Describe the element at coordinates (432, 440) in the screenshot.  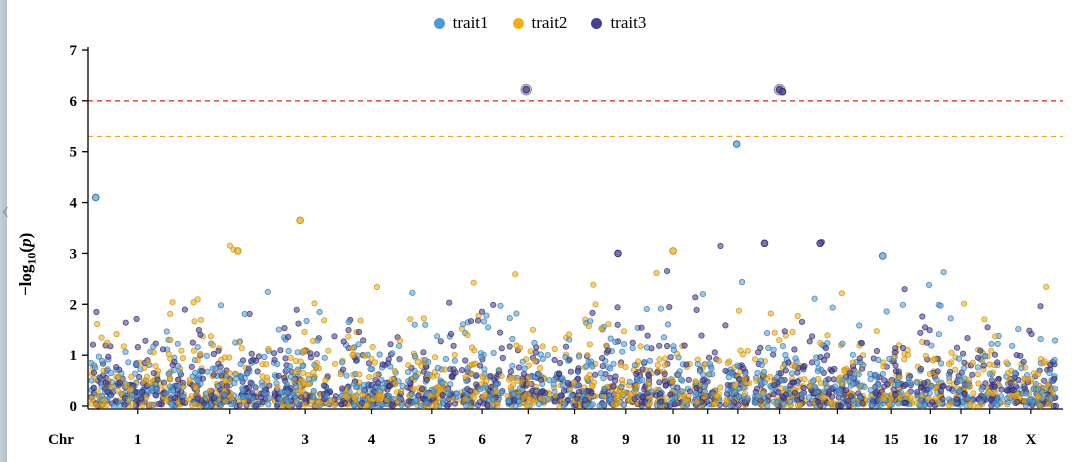
I see `chromosome-label: 5` at that location.